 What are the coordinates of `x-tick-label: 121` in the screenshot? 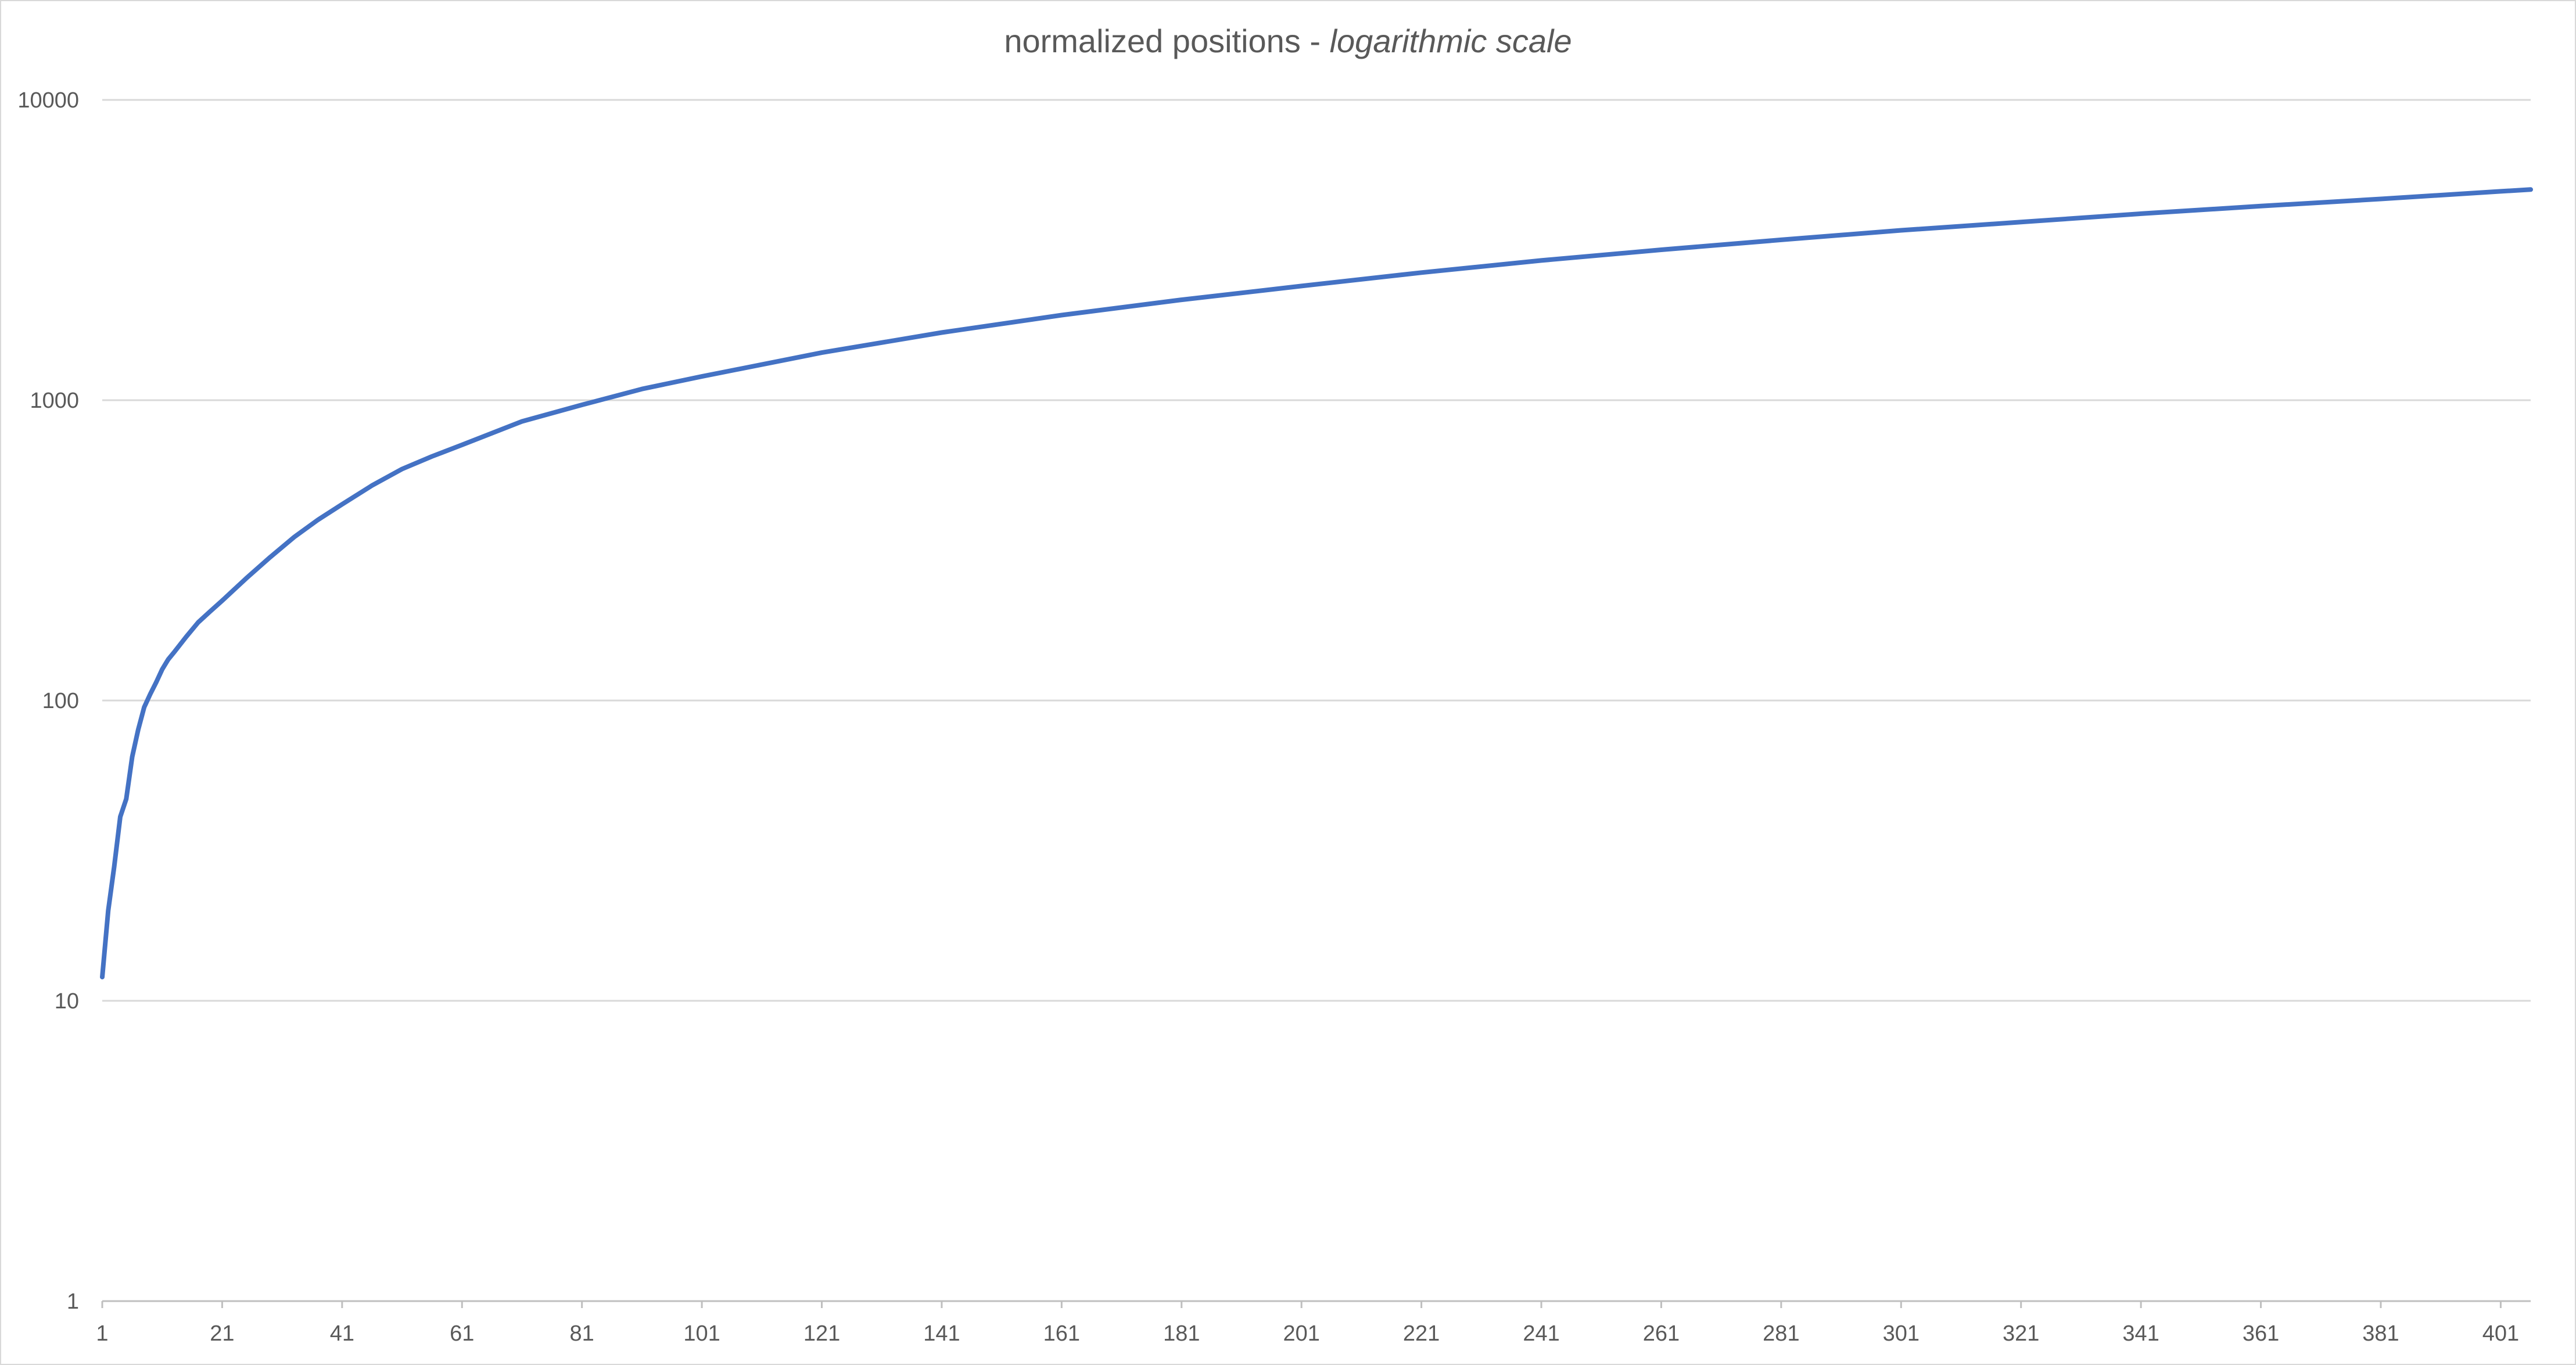 It's located at (821, 1334).